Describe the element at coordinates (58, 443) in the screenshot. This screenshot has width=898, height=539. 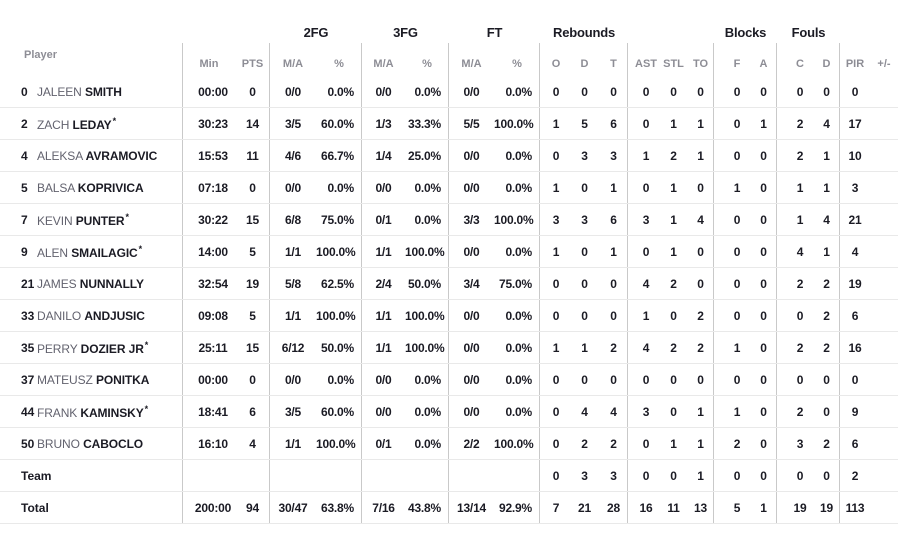
I see `player-first-name: BRUNO` at that location.